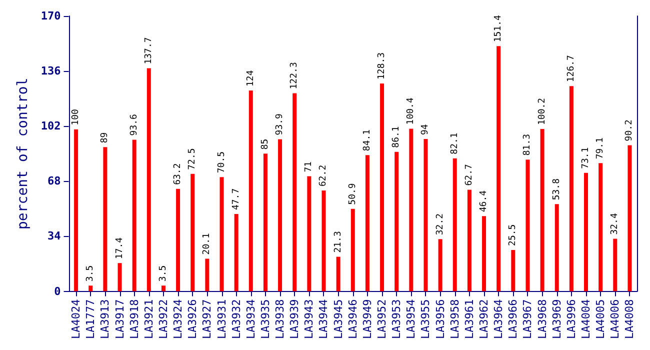 The height and width of the screenshot is (350, 650). What do you see at coordinates (411, 111) in the screenshot?
I see `data-label: 100.4` at bounding box center [411, 111].